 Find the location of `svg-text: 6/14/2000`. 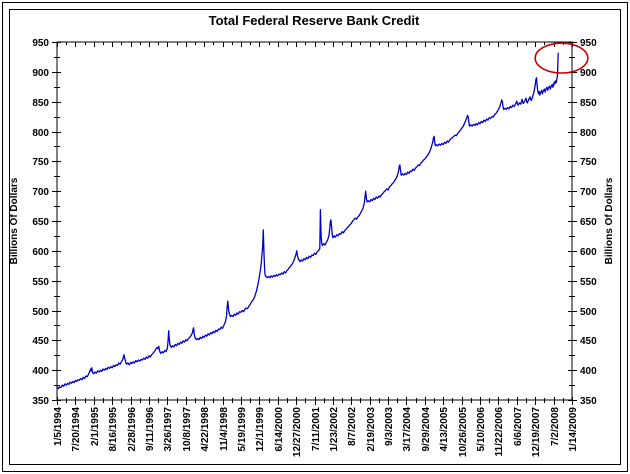

svg-text: 6/14/2000 is located at coordinates (279, 429).